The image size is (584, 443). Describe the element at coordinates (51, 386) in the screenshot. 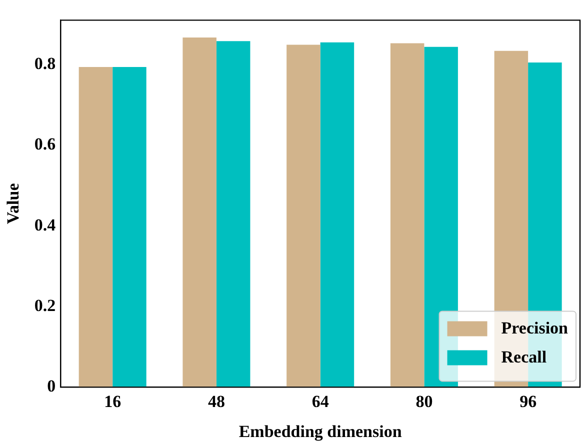

I see `y-tick-label: 0` at that location.